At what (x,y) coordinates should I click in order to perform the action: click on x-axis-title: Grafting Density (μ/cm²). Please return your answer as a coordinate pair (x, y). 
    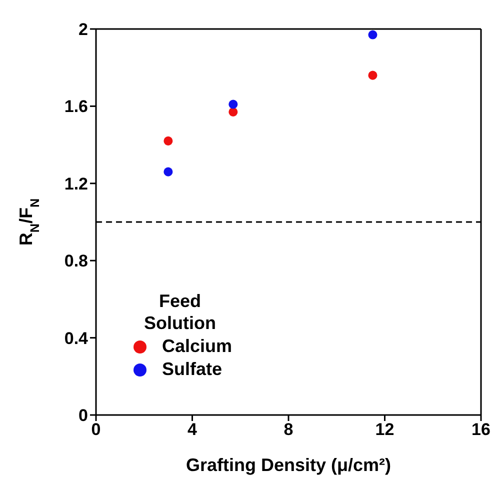
    Looking at the image, I should click on (289, 465).